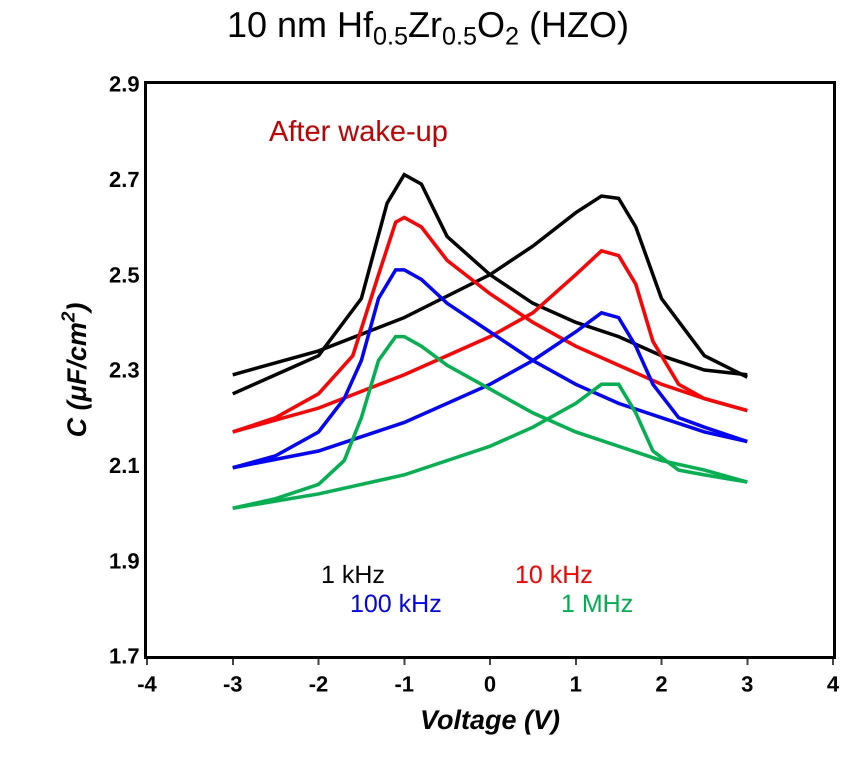 The image size is (856, 774). I want to click on x-tick-label: -4, so click(147, 683).